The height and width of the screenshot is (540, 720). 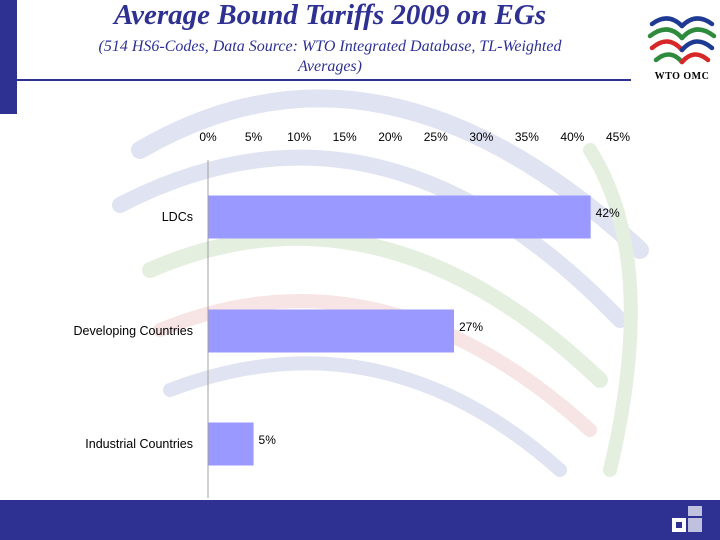 What do you see at coordinates (481, 137) in the screenshot?
I see `x-tick-label: 30%` at bounding box center [481, 137].